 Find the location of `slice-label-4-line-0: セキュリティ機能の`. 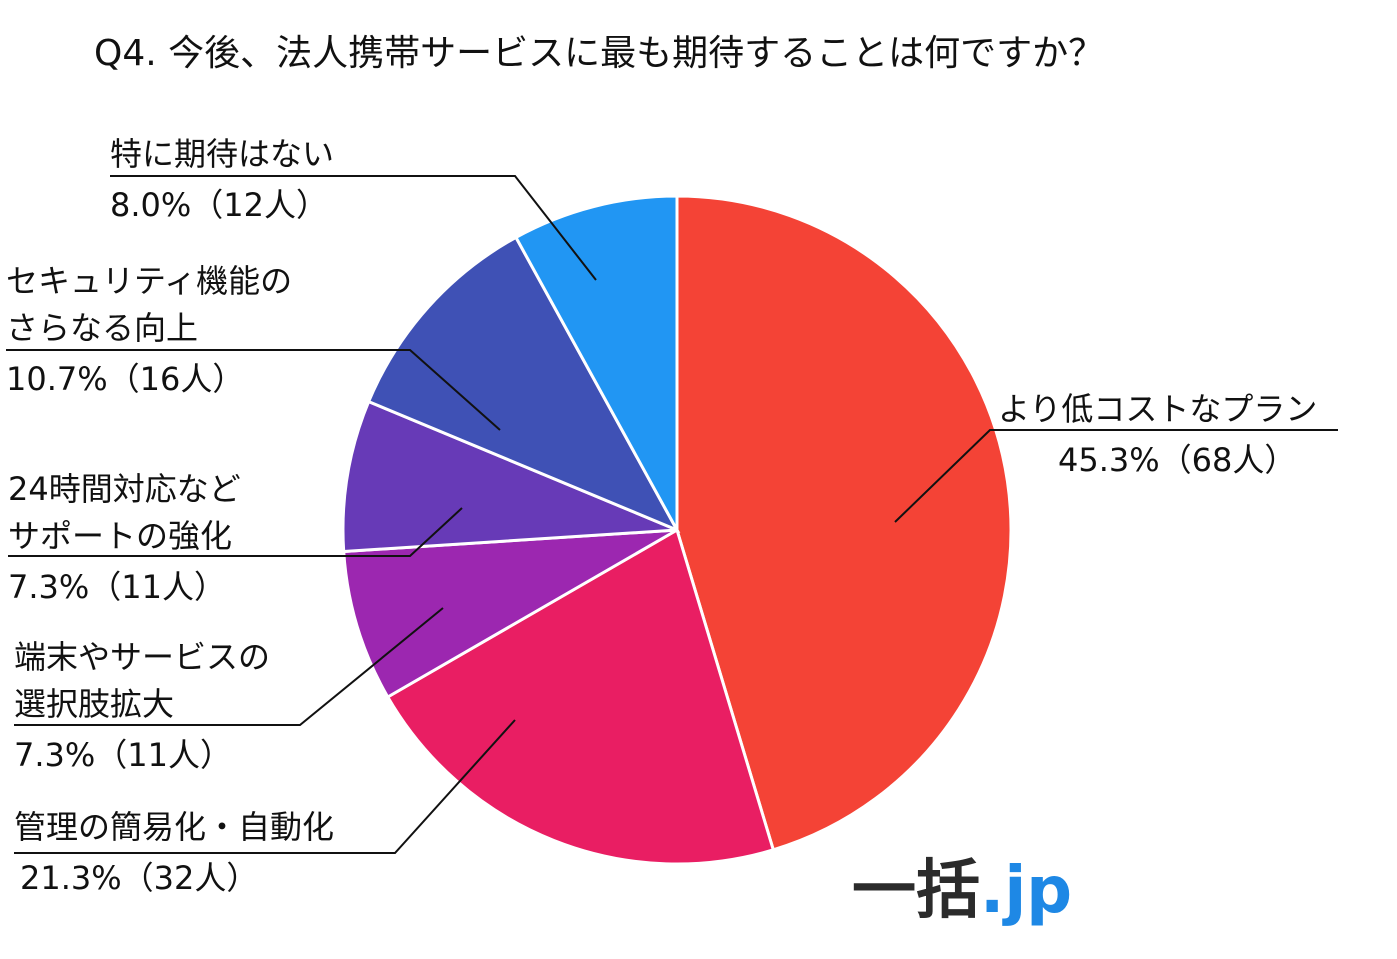

slice-label-4-line-0: セキュリティ機能の is located at coordinates (149, 281).